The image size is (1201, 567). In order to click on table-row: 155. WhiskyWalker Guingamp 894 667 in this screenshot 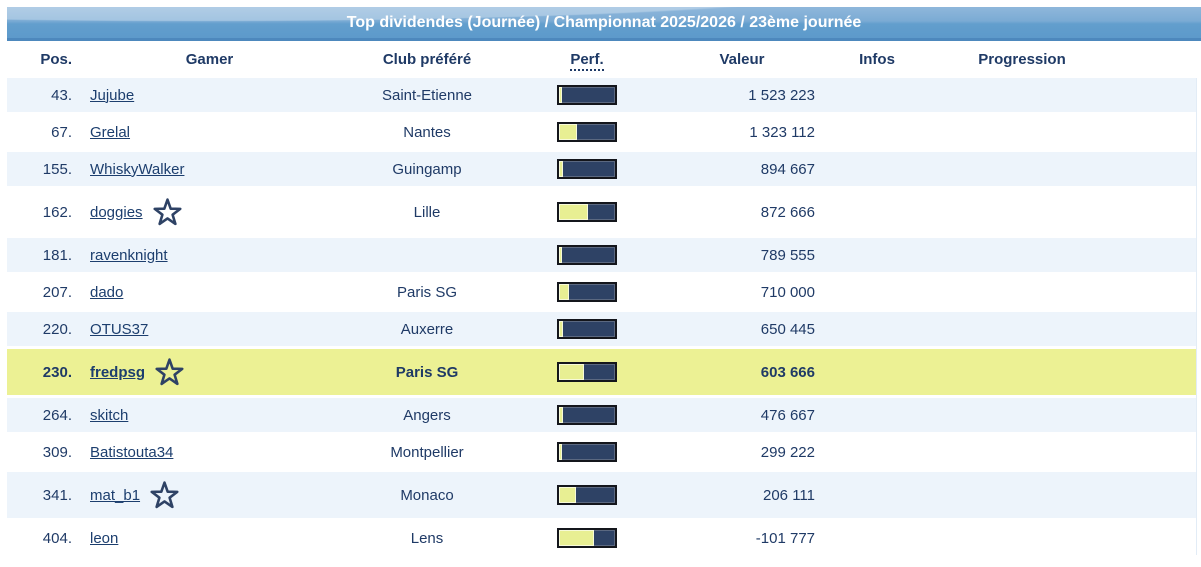, I will do `click(601, 169)`.